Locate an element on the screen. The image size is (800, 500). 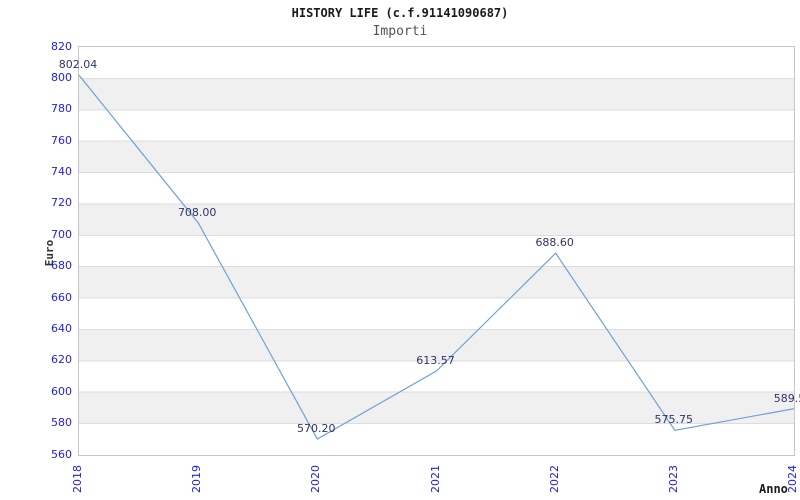
y-tick-label: 800 is located at coordinates (61, 77).